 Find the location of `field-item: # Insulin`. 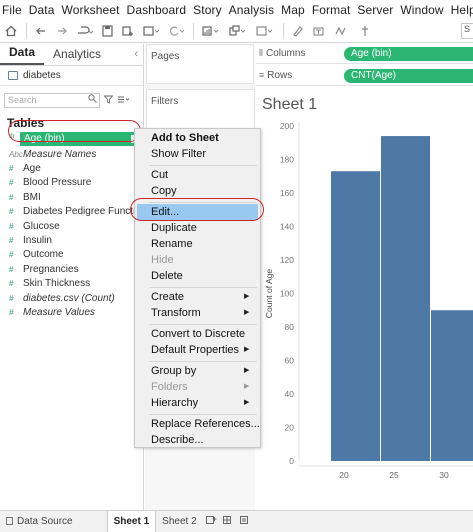

field-item: # Insulin is located at coordinates (71, 240).